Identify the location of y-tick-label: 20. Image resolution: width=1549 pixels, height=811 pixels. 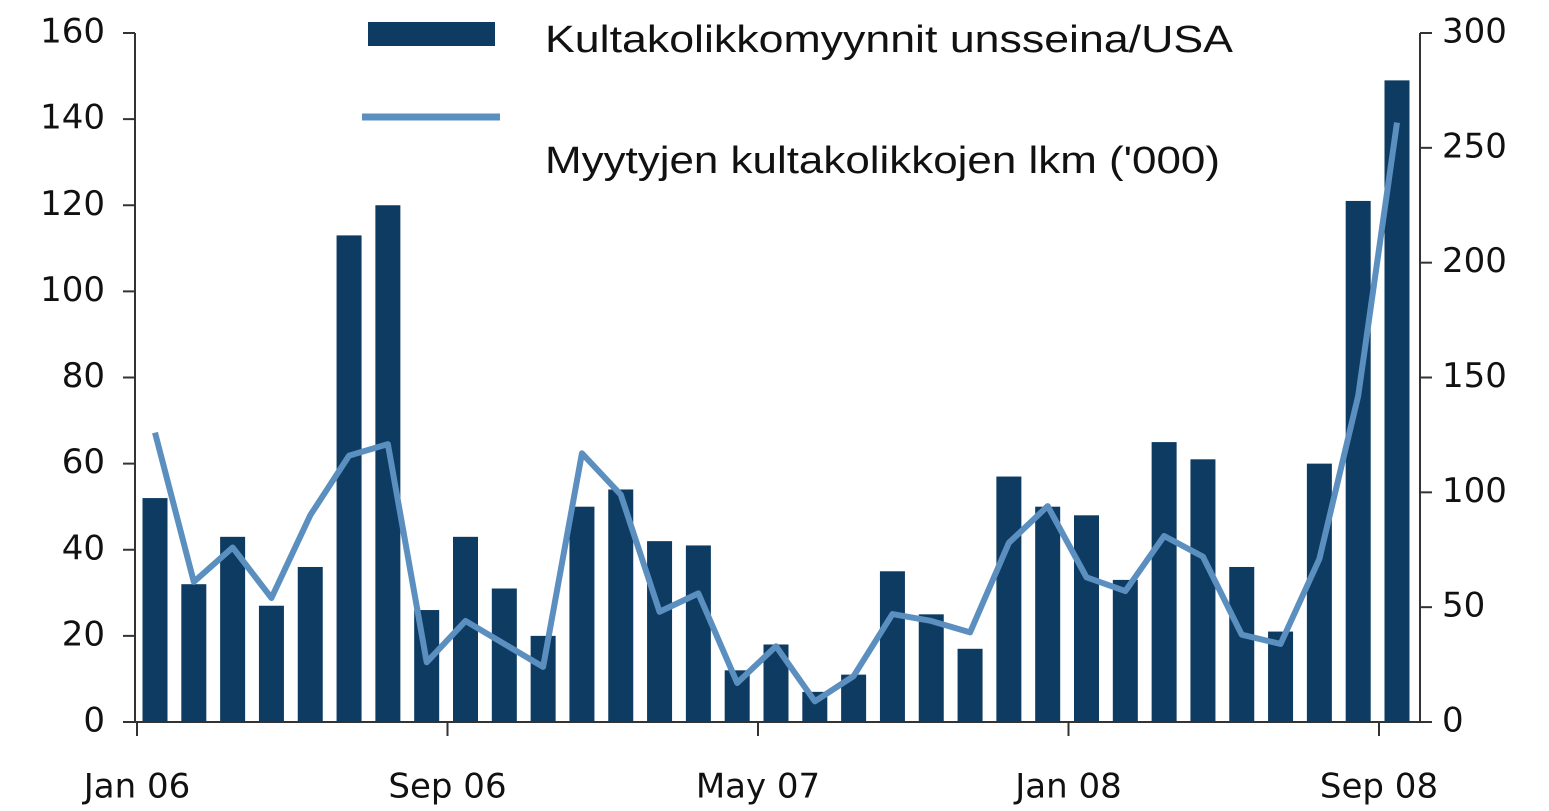
(83, 634).